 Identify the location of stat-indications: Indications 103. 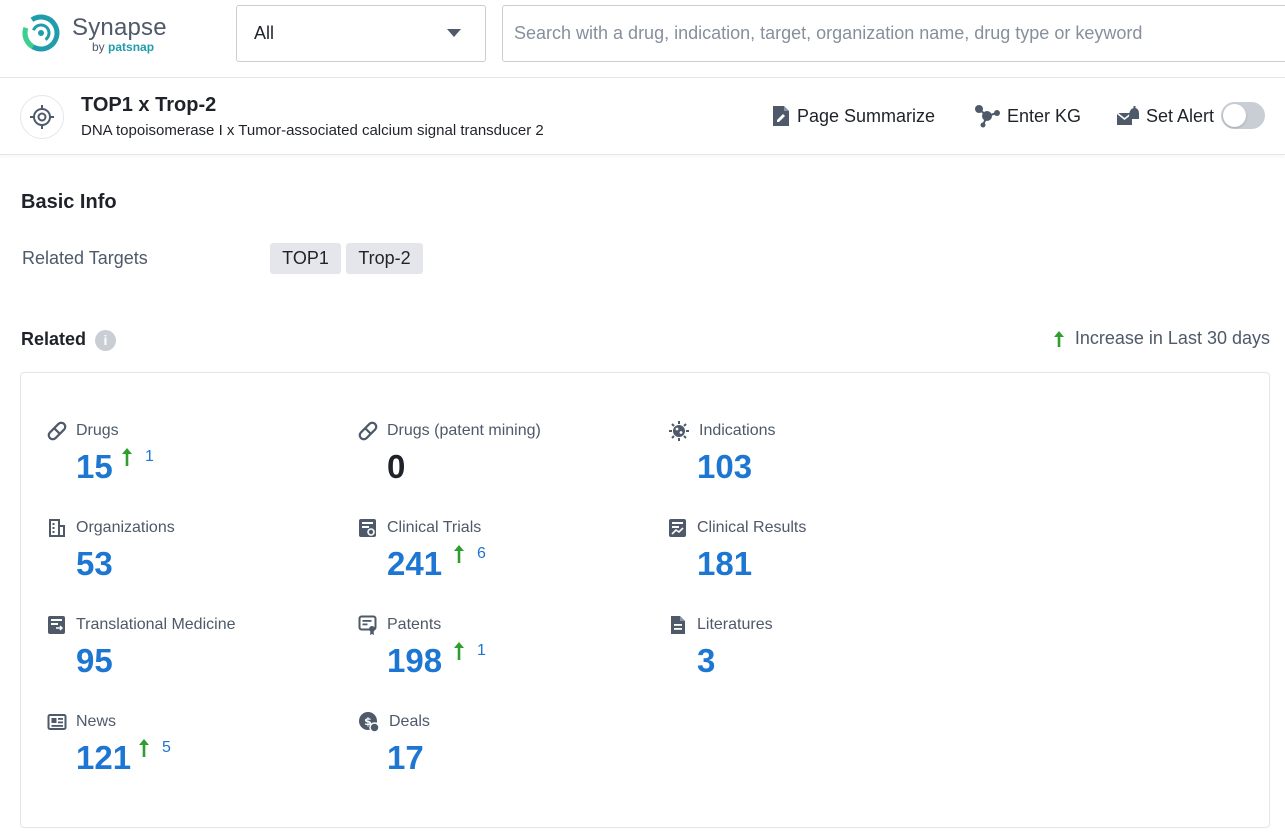
(818, 465).